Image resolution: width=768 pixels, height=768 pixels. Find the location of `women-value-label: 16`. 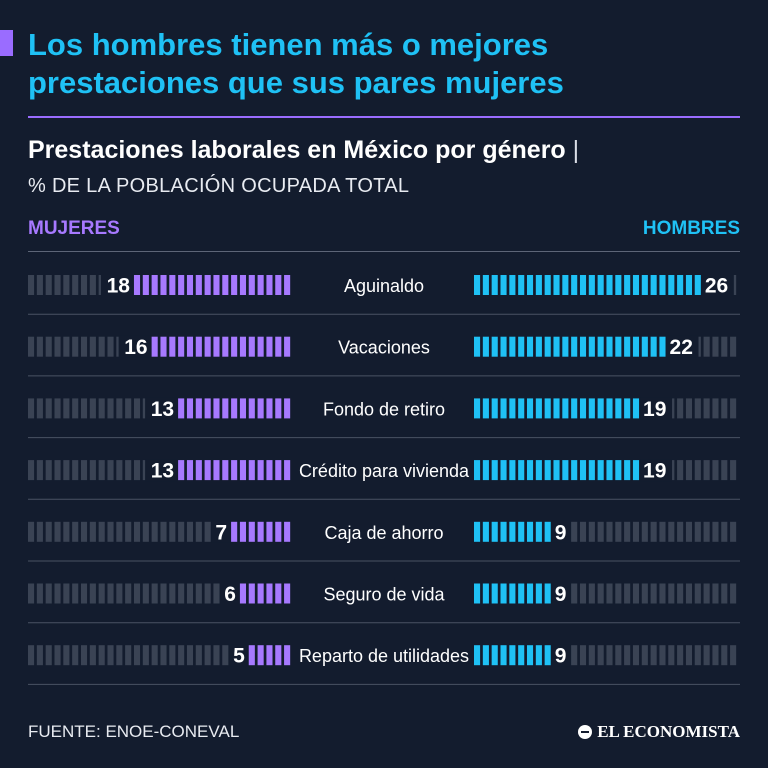

women-value-label: 16 is located at coordinates (135, 347).